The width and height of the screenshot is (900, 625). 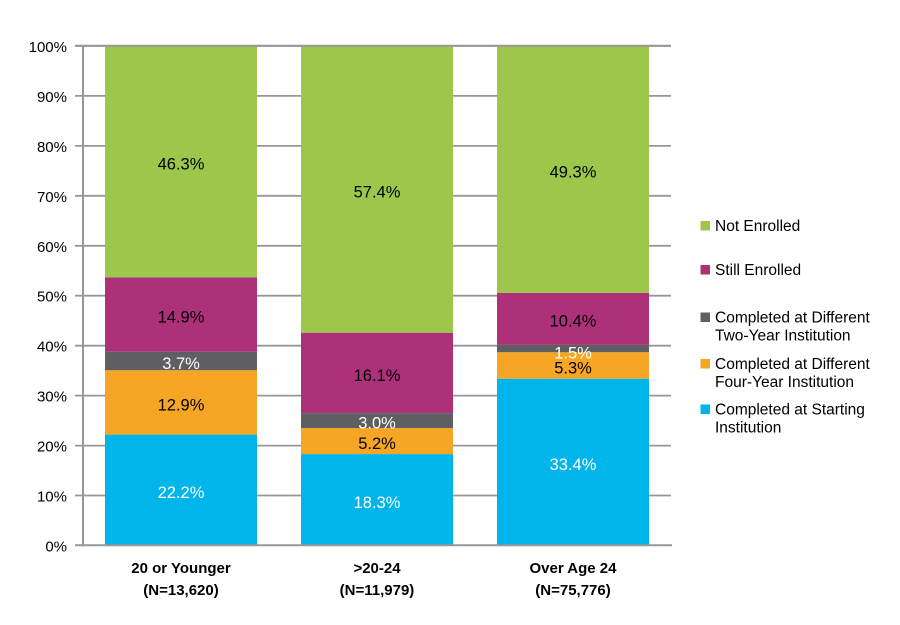 I want to click on svg-text: 20%, so click(x=52, y=447).